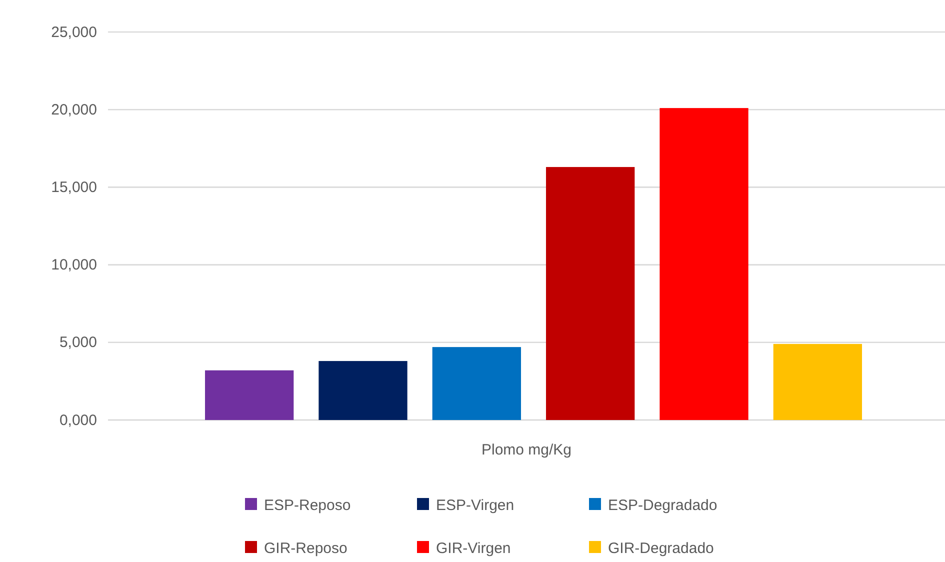 The image size is (945, 562). I want to click on legend-label: ESP-Virgen, so click(475, 505).